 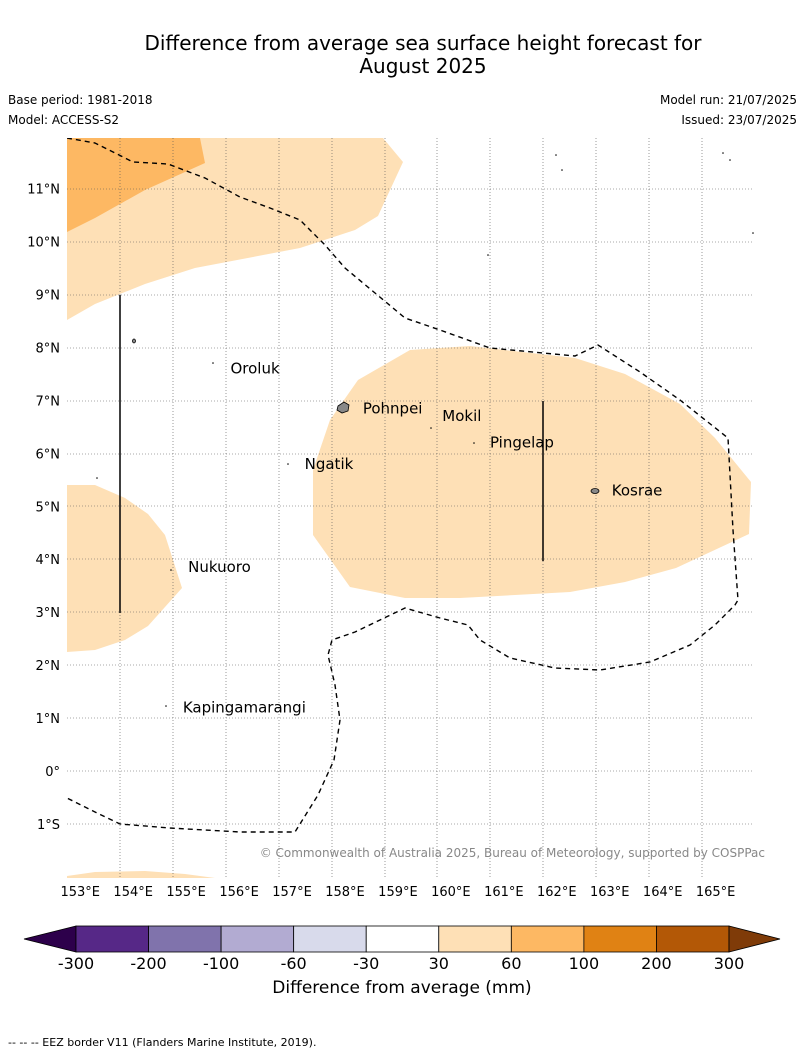 I want to click on anomaly-30-60-west, so click(x=124, y=568).